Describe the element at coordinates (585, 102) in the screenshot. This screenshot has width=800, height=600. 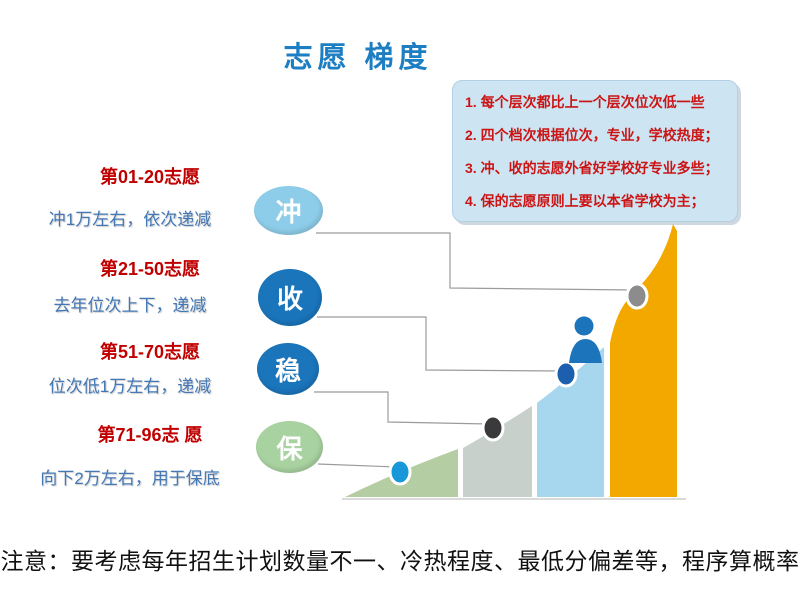
I see `rule-line-1: 1. 每个层次都比上一个层次位次低一些` at that location.